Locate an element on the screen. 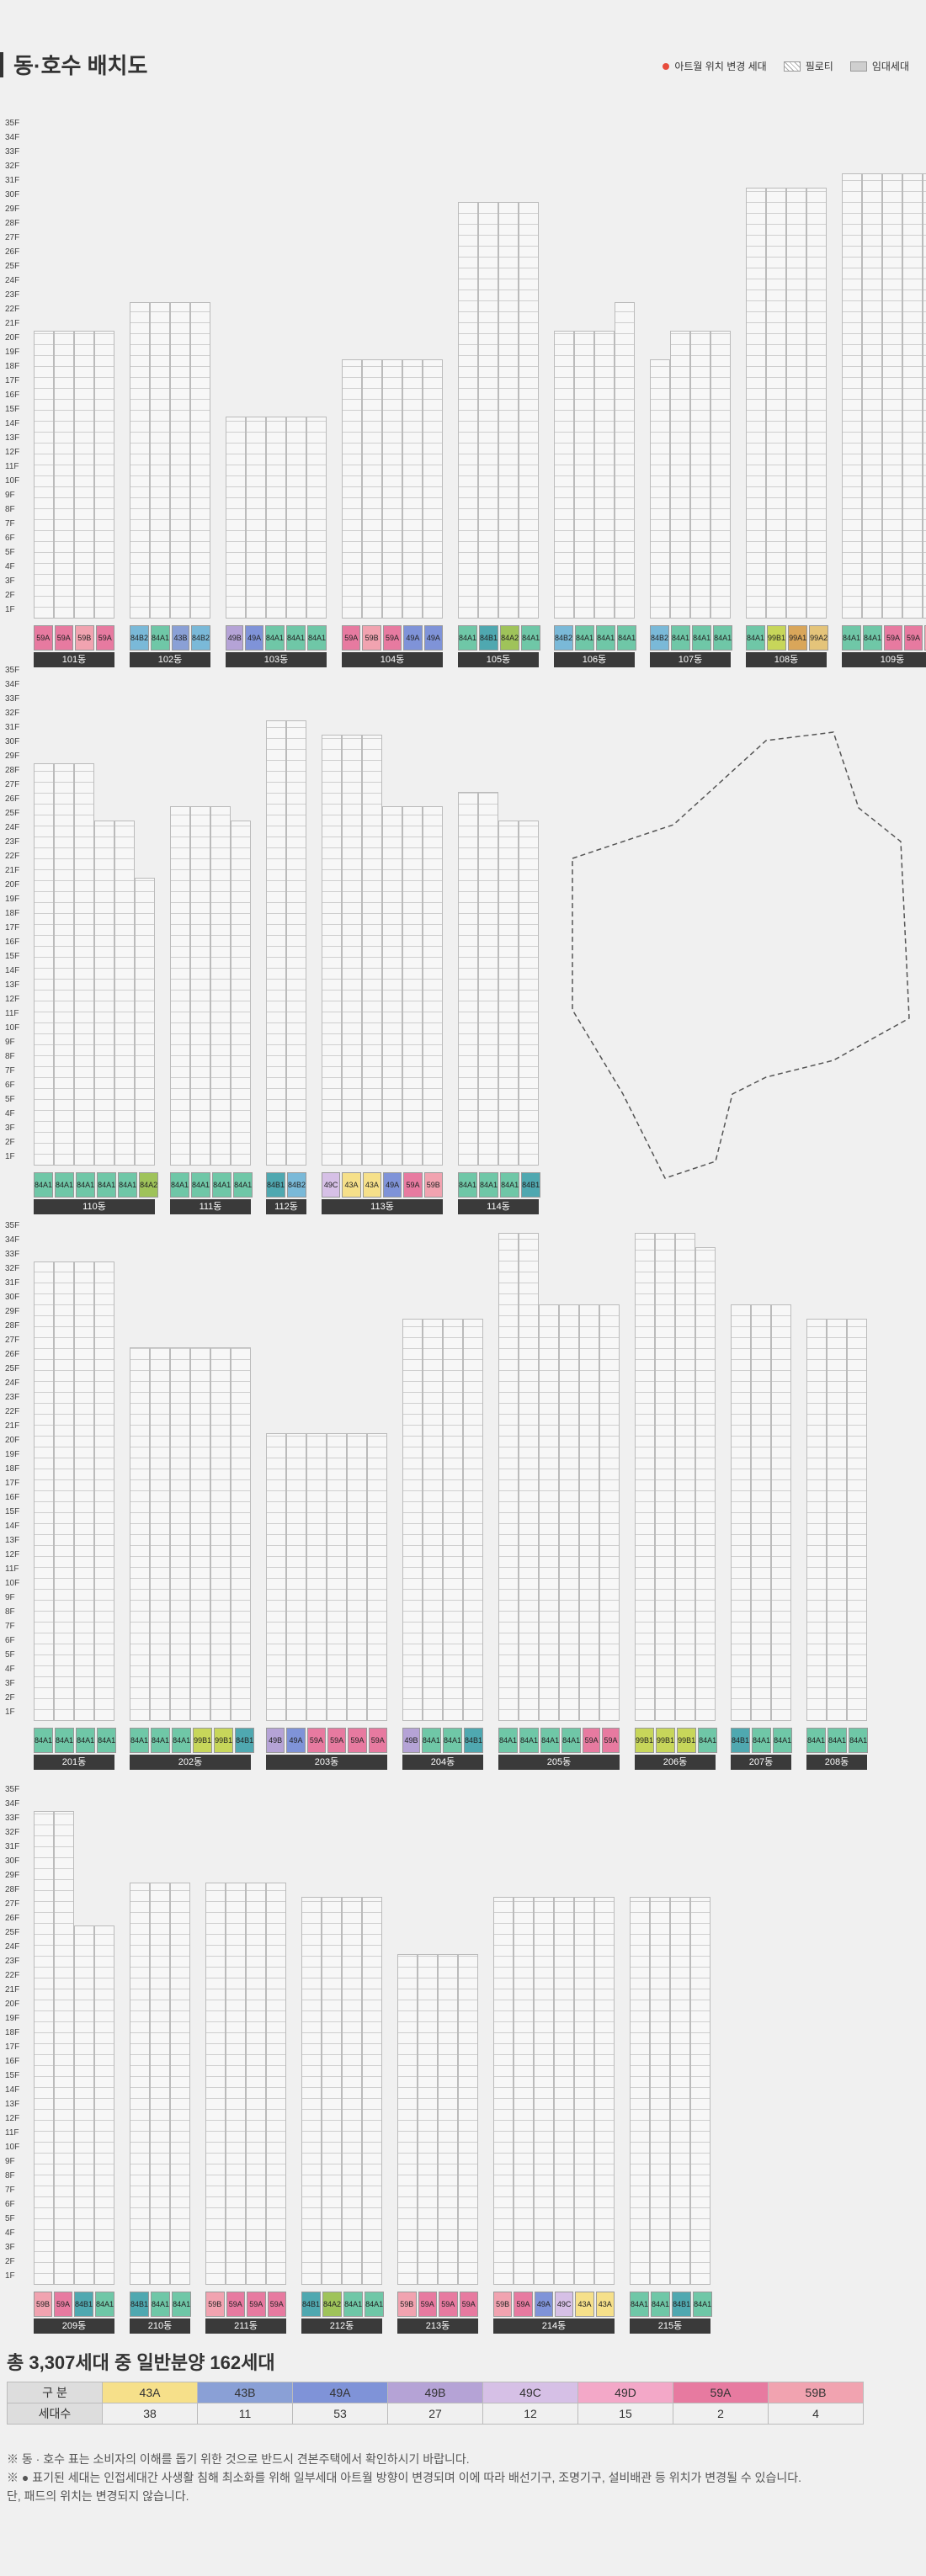 This screenshot has height=2576, width=926. building-label: 201동 is located at coordinates (74, 1762).